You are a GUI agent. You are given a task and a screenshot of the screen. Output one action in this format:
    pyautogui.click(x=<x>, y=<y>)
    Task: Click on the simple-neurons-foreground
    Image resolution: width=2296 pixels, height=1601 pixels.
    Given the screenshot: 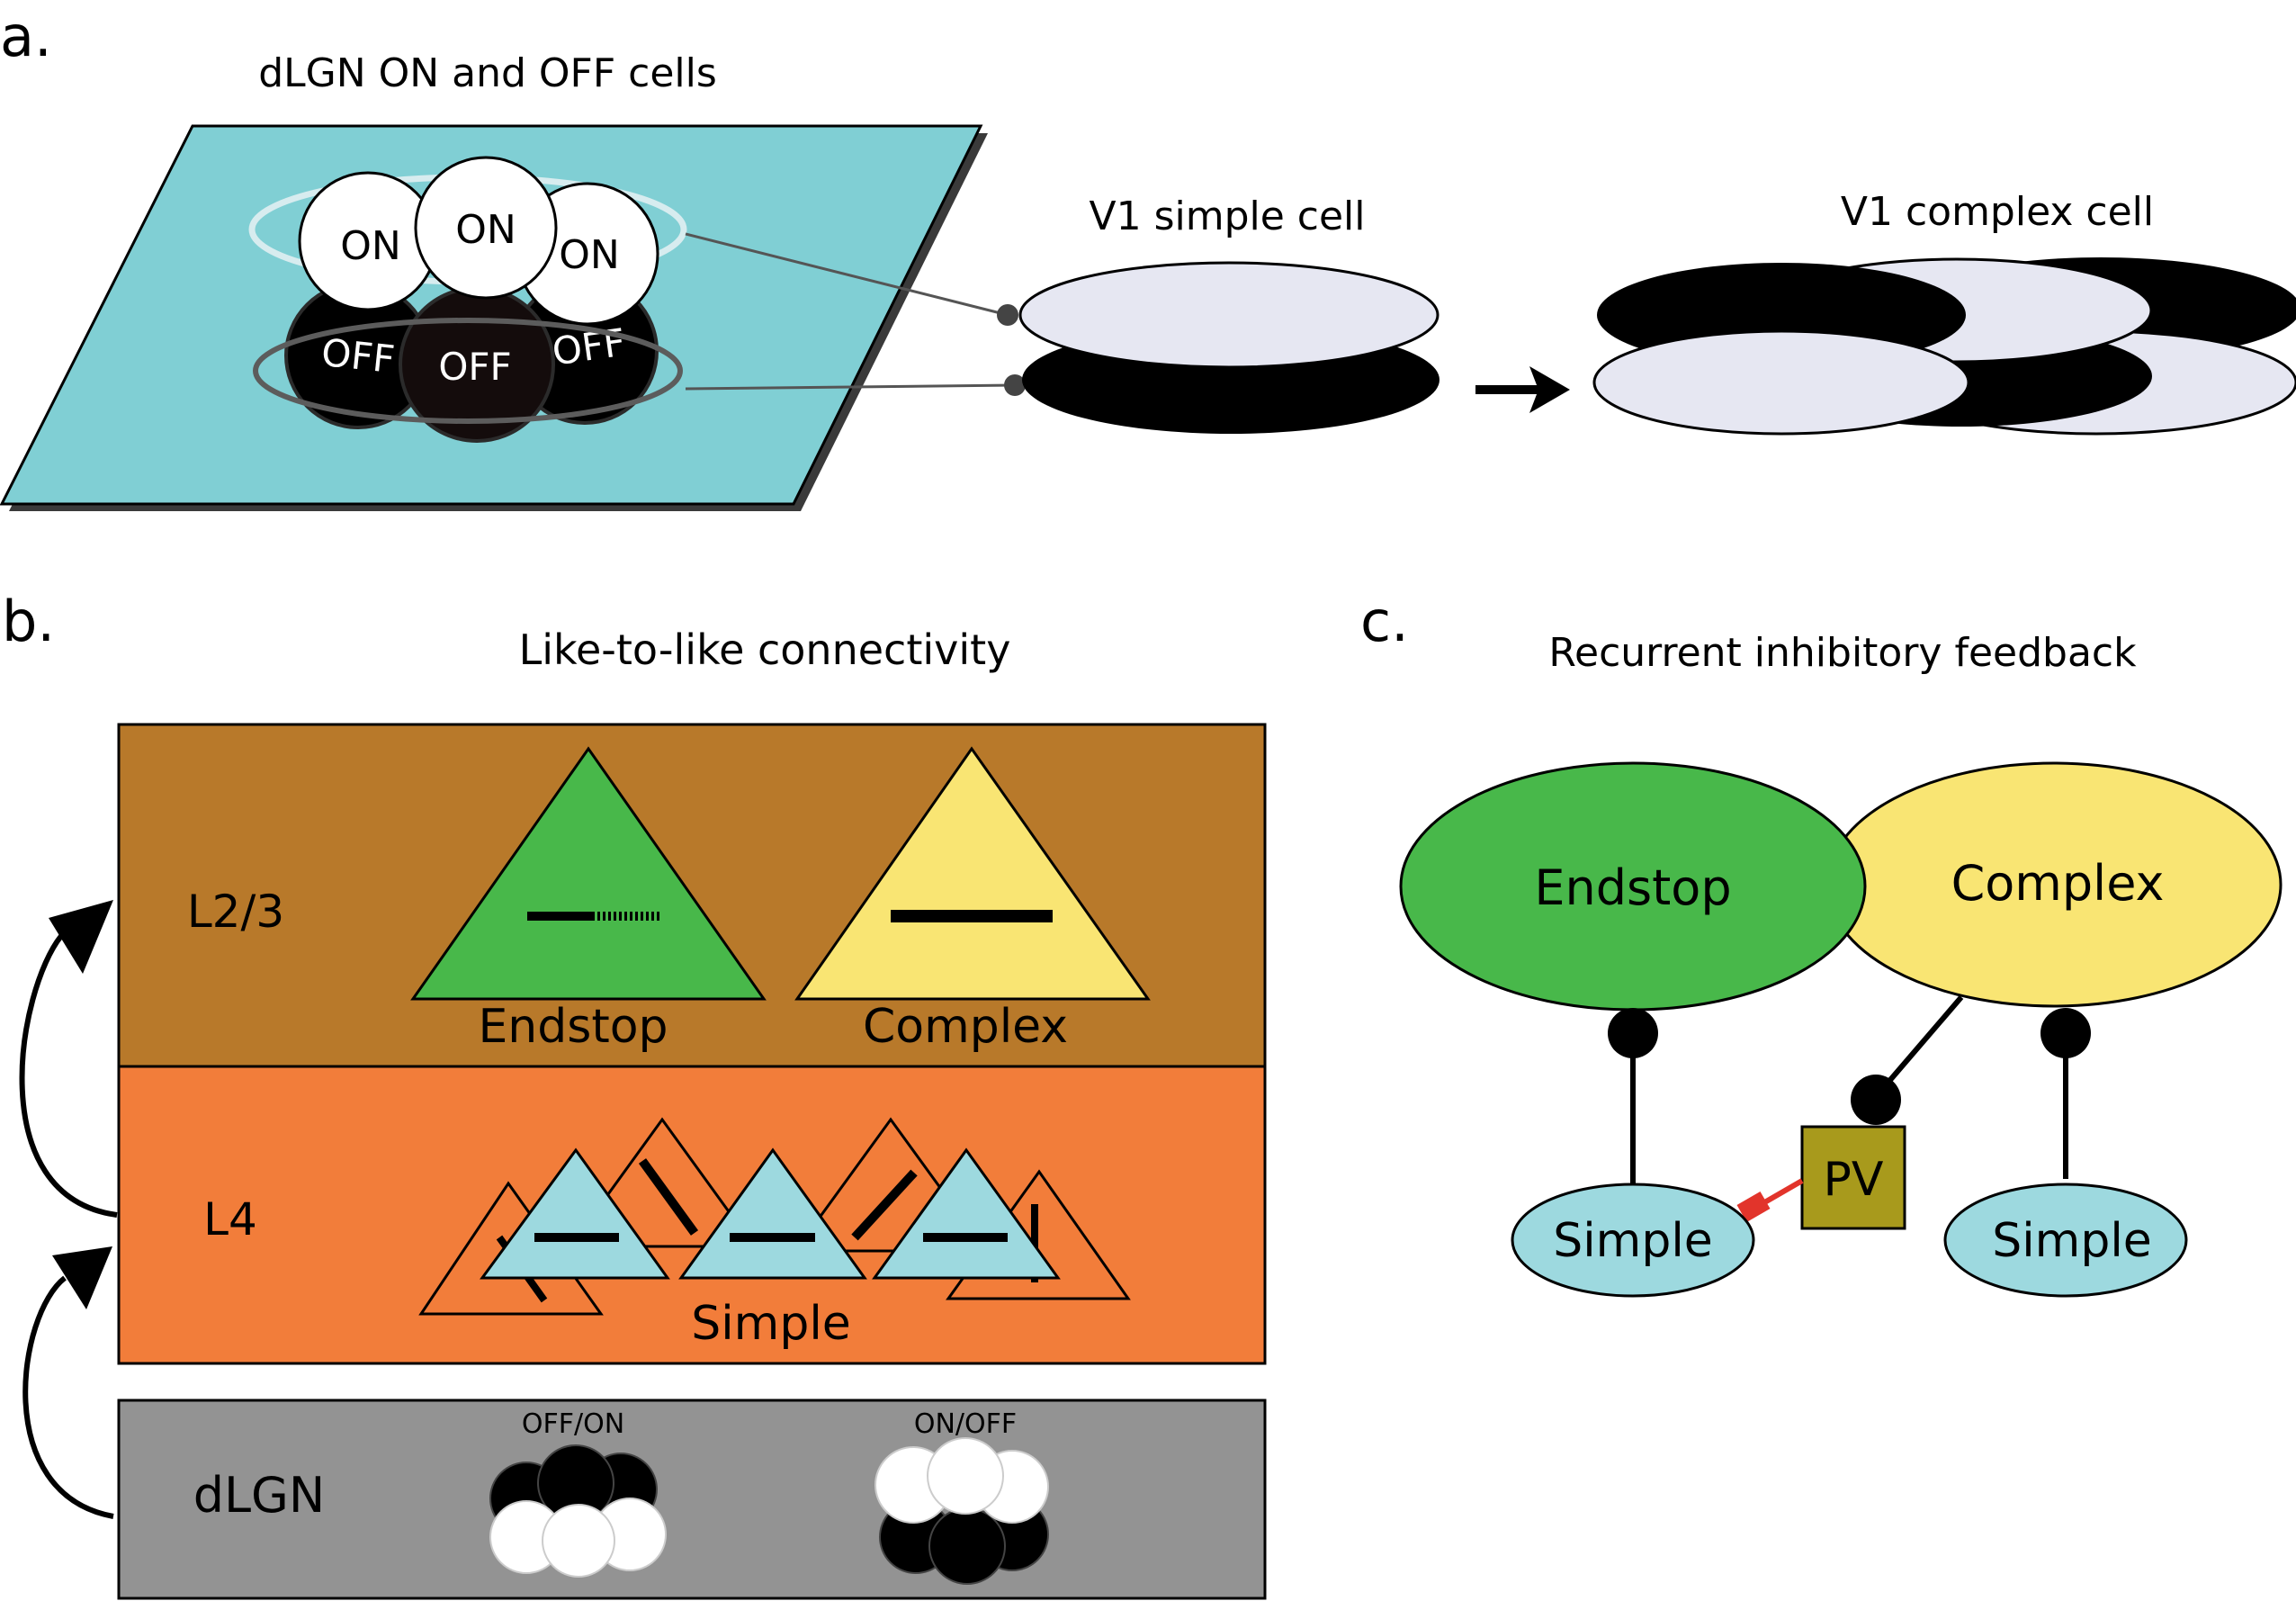 What is the action you would take?
    pyautogui.click(x=770, y=1213)
    